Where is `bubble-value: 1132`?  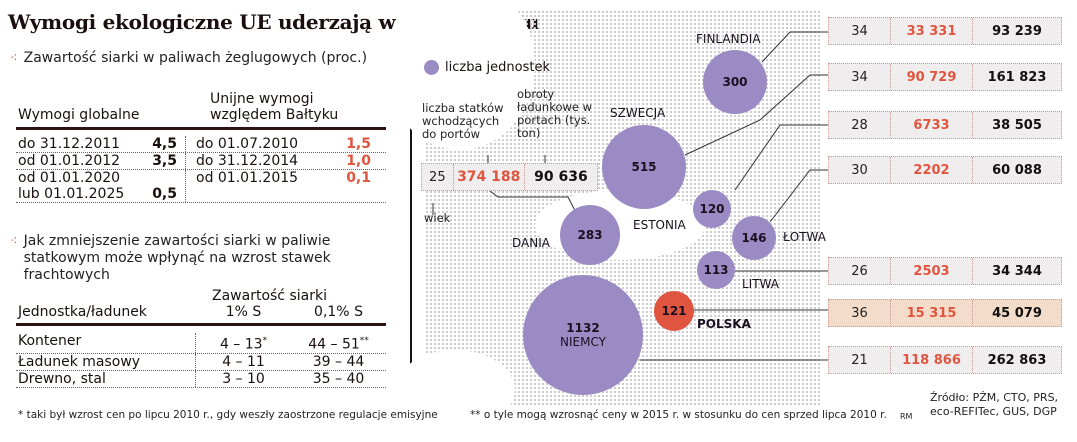
bubble-value: 1132 is located at coordinates (583, 328).